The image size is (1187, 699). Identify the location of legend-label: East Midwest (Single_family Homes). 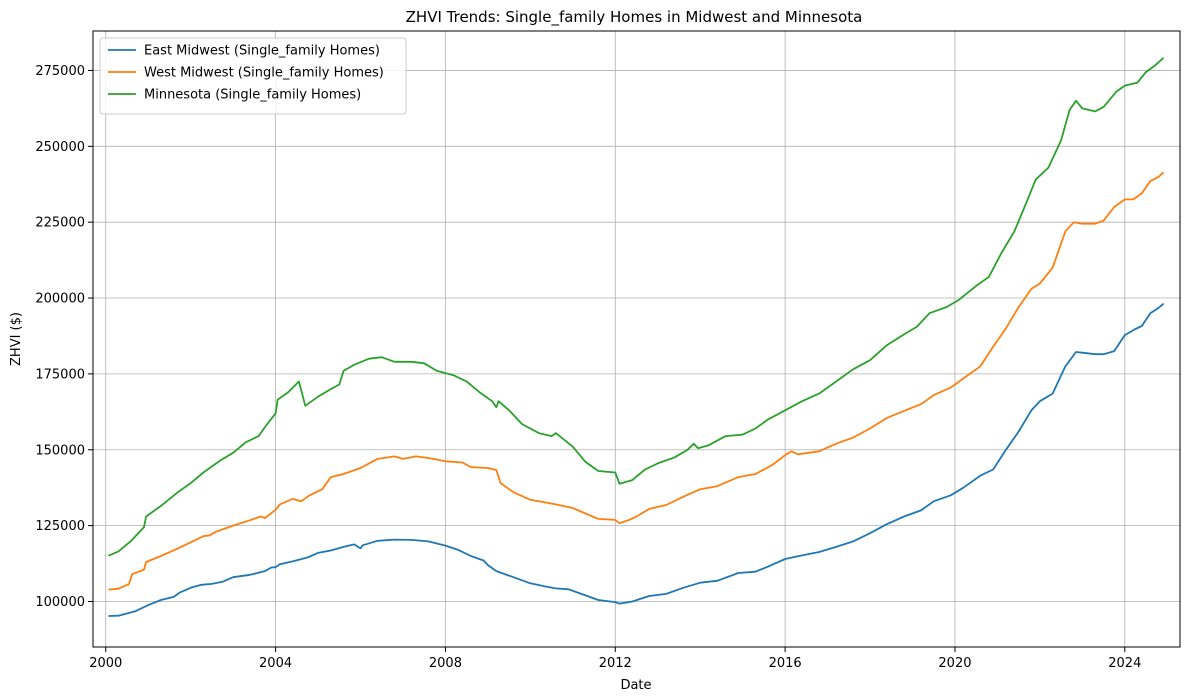
(262, 51).